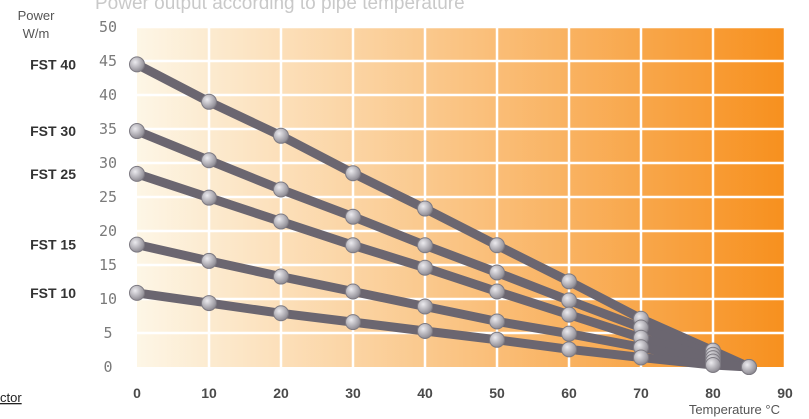  What do you see at coordinates (497, 393) in the screenshot?
I see `x-tick-label: 50` at bounding box center [497, 393].